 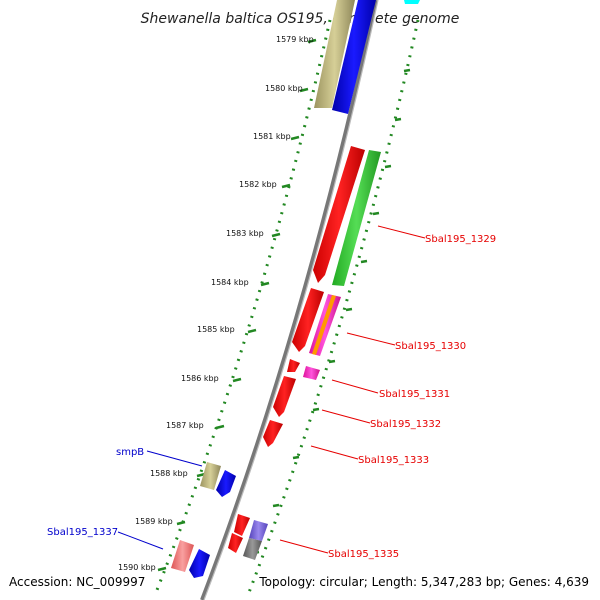 What do you see at coordinates (272, 136) in the screenshot?
I see `tick-label: 1581 kbp` at bounding box center [272, 136].